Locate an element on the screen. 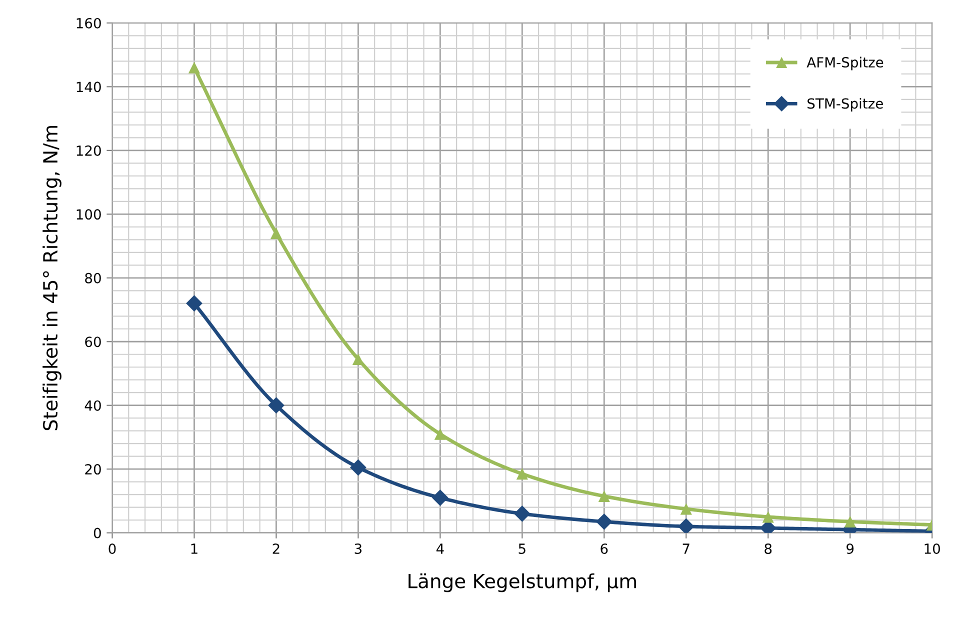 This screenshot has height=621, width=976. legend-label: STM-Spitze is located at coordinates (845, 105).